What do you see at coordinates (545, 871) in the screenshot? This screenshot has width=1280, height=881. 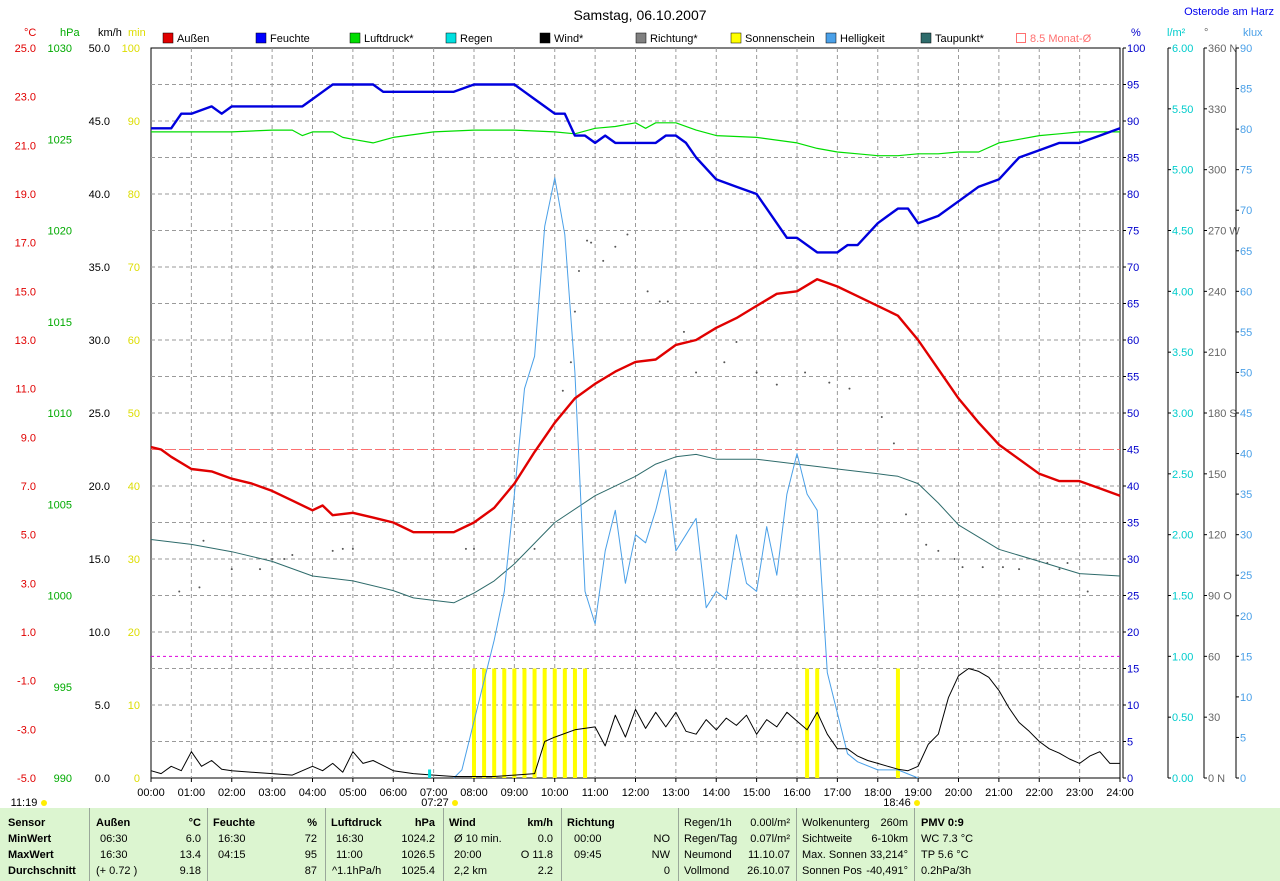 I see `wind-row3-value: 2.2` at bounding box center [545, 871].